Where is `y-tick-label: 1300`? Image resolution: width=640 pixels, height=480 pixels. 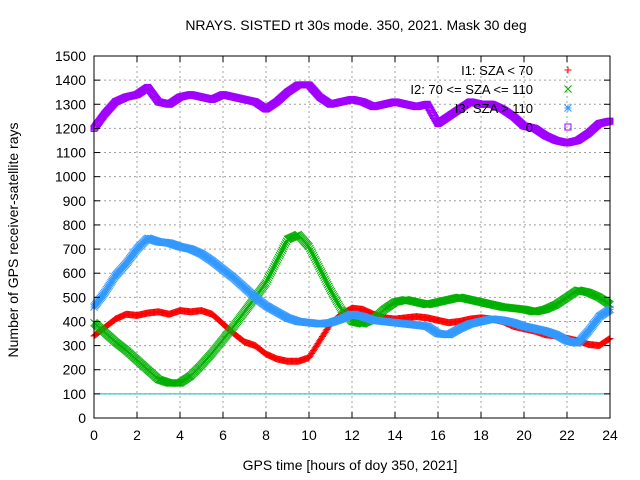 y-tick-label: 1300 is located at coordinates (70, 104).